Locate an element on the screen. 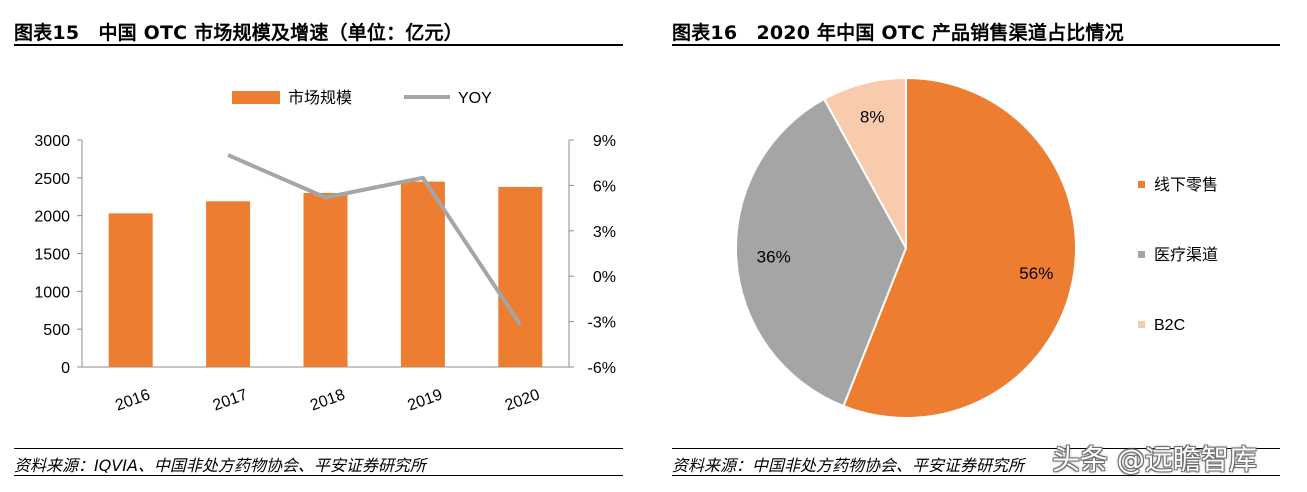 The width and height of the screenshot is (1307, 492). y-left-tick-label: 1500 is located at coordinates (52, 255).